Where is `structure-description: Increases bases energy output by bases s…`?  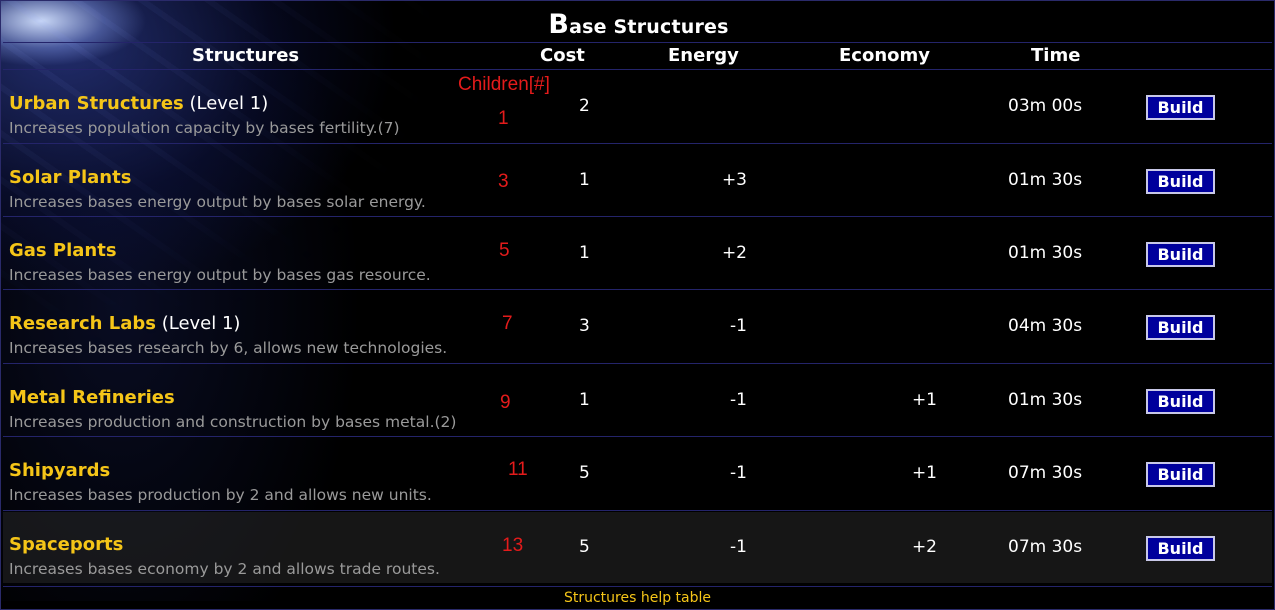
structure-description: Increases bases energy output by bases s… is located at coordinates (217, 202).